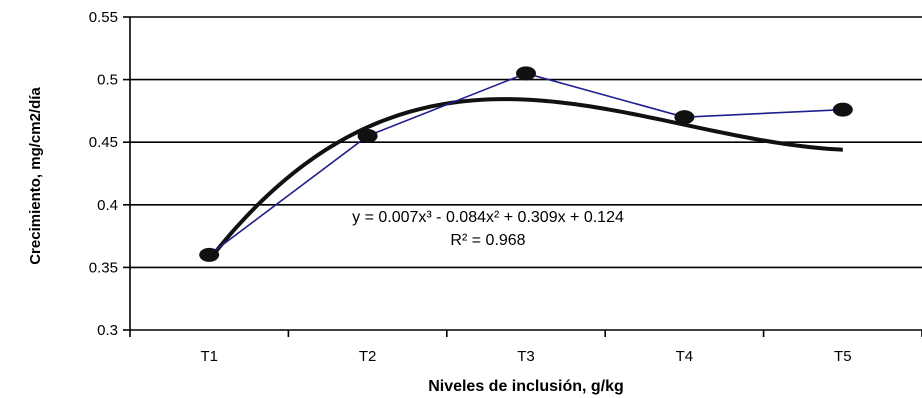 The image size is (922, 398). What do you see at coordinates (367, 135) in the screenshot?
I see `data-point-T2` at bounding box center [367, 135].